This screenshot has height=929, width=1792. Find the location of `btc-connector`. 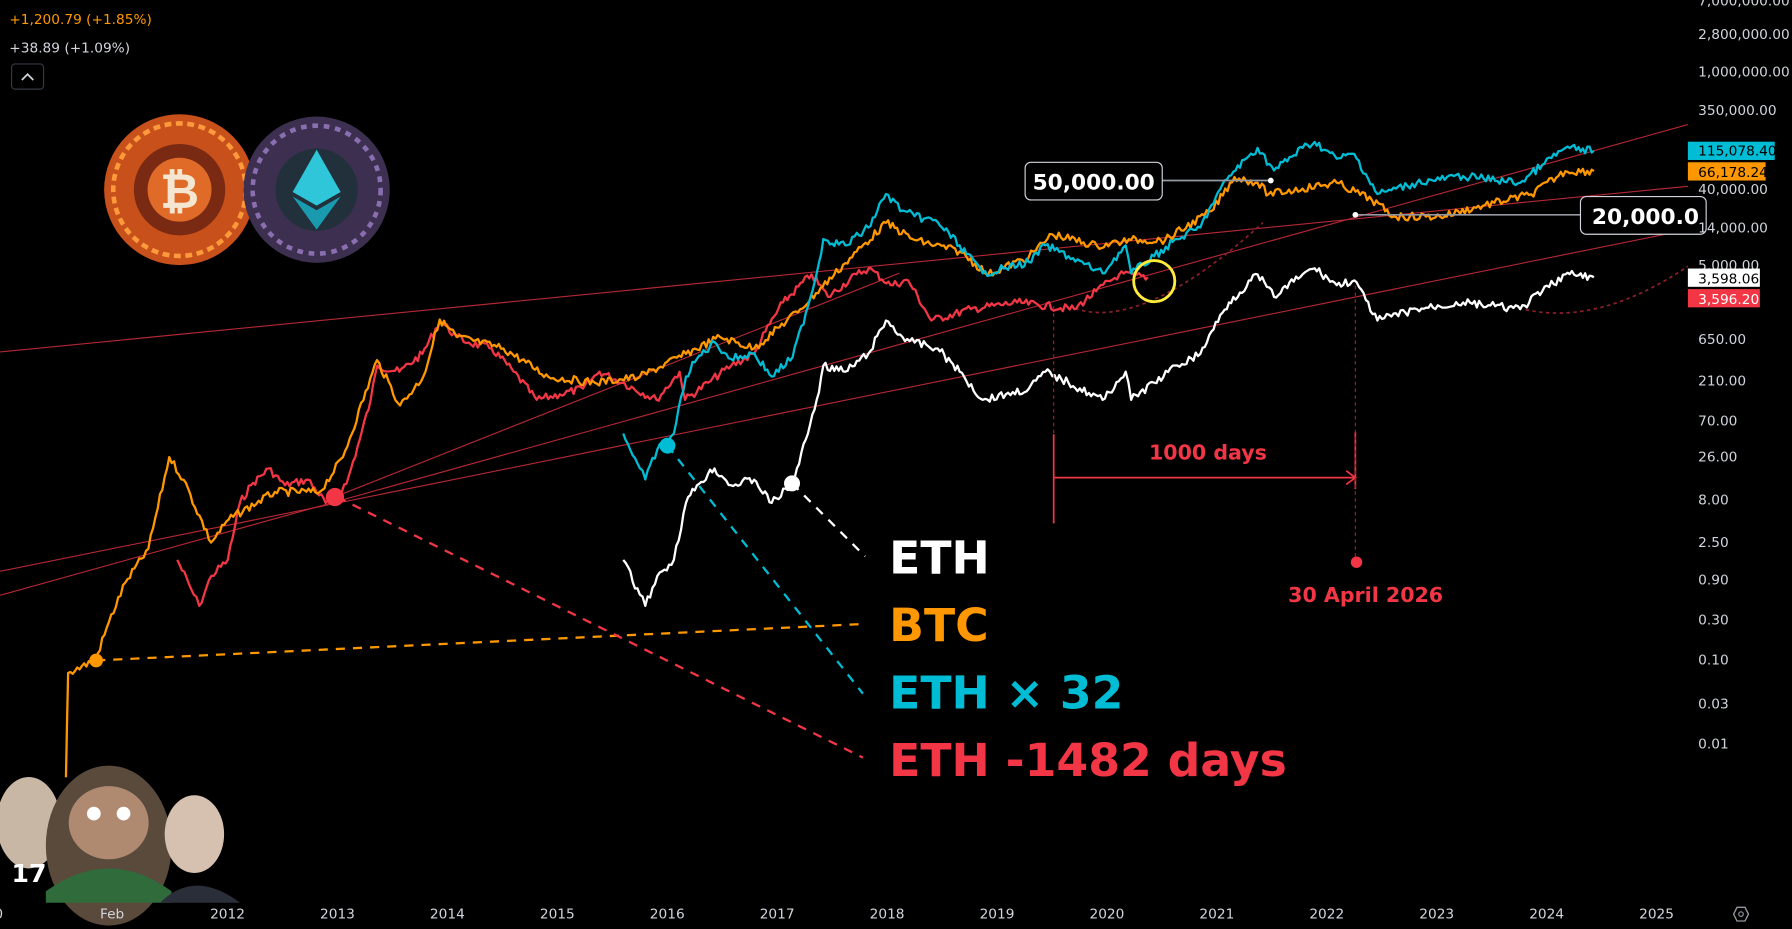

btc-connector is located at coordinates (481, 642).